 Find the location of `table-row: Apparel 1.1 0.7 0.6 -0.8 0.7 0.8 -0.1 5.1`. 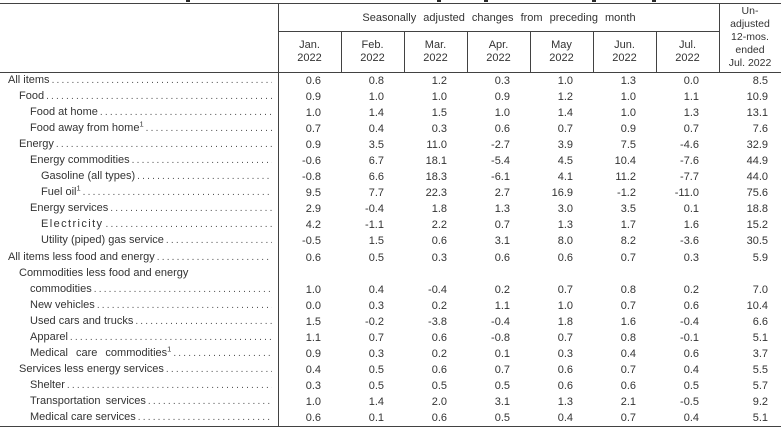

table-row: Apparel 1.1 0.7 0.6 -0.8 0.7 0.8 -0.1 5.1 is located at coordinates (390, 338).